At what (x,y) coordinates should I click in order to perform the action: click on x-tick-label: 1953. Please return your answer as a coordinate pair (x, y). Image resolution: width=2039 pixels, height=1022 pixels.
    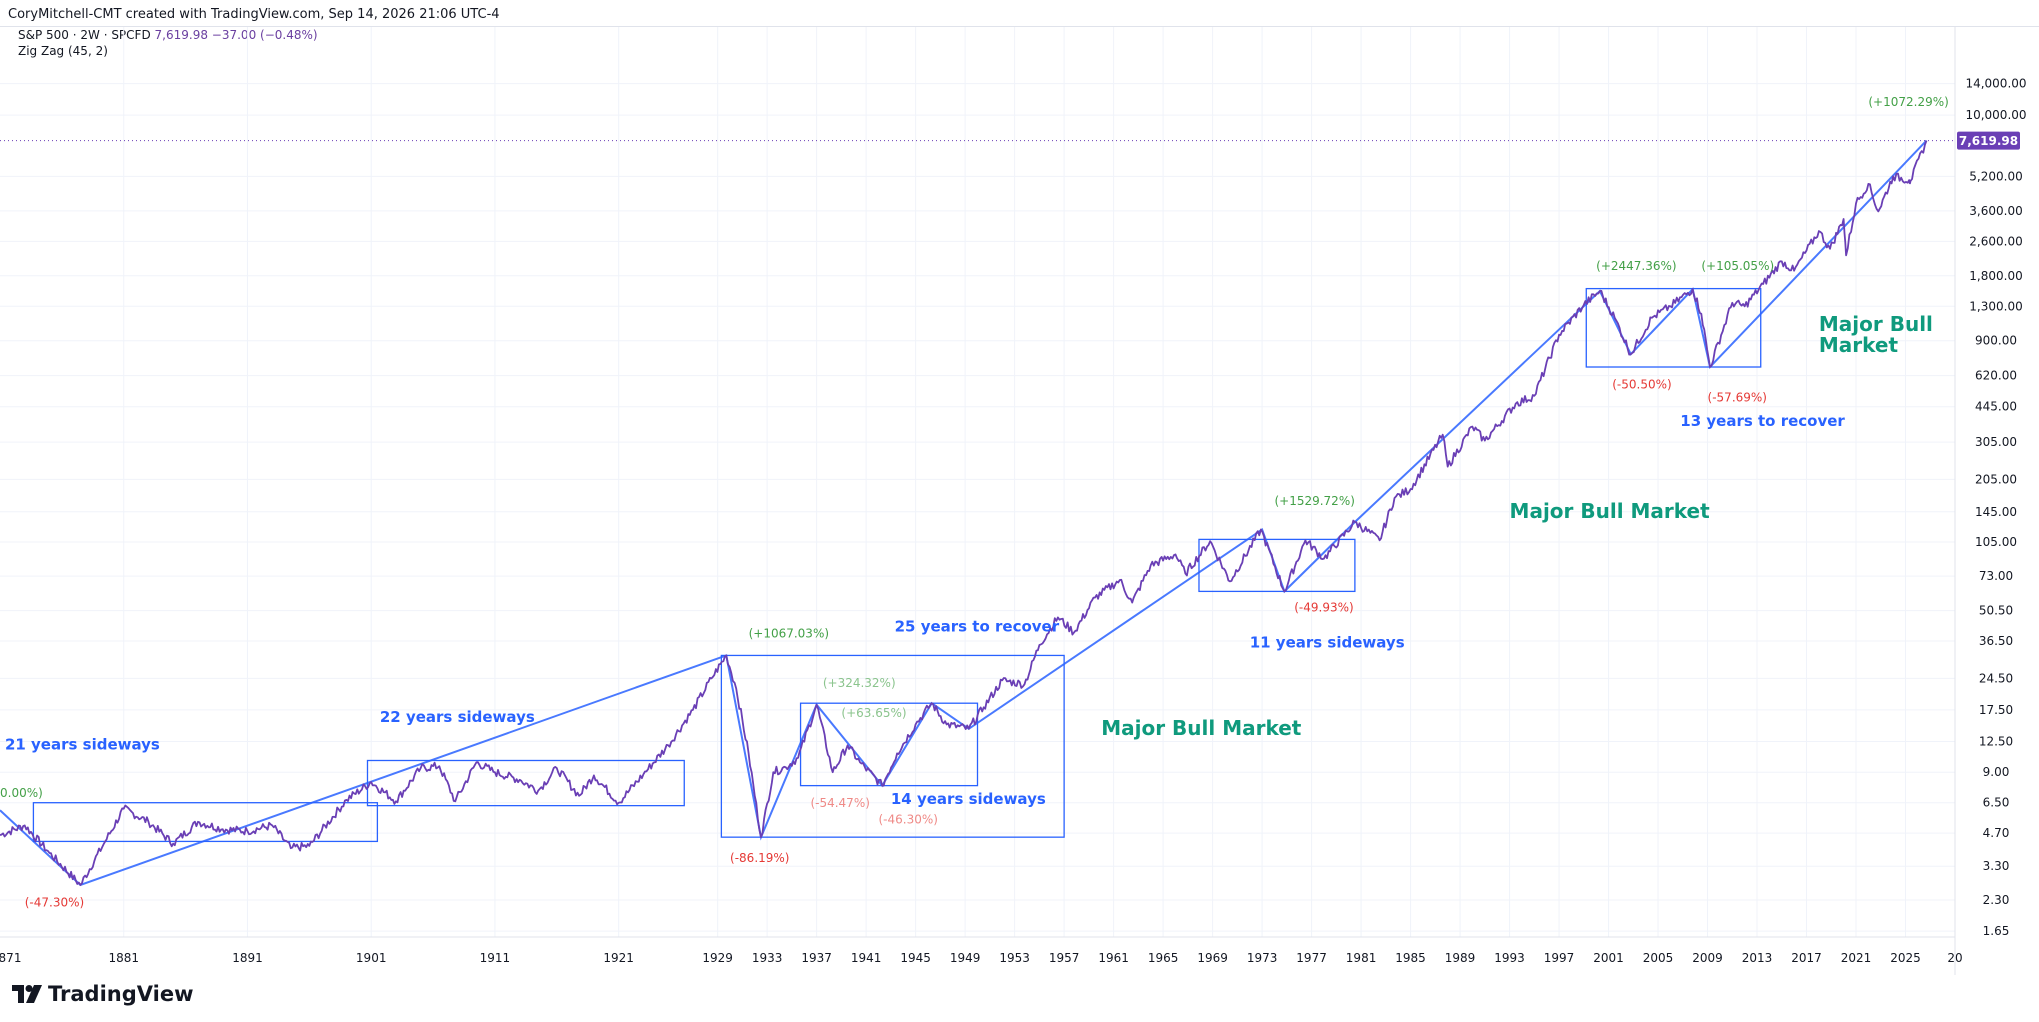
    Looking at the image, I should click on (1014, 958).